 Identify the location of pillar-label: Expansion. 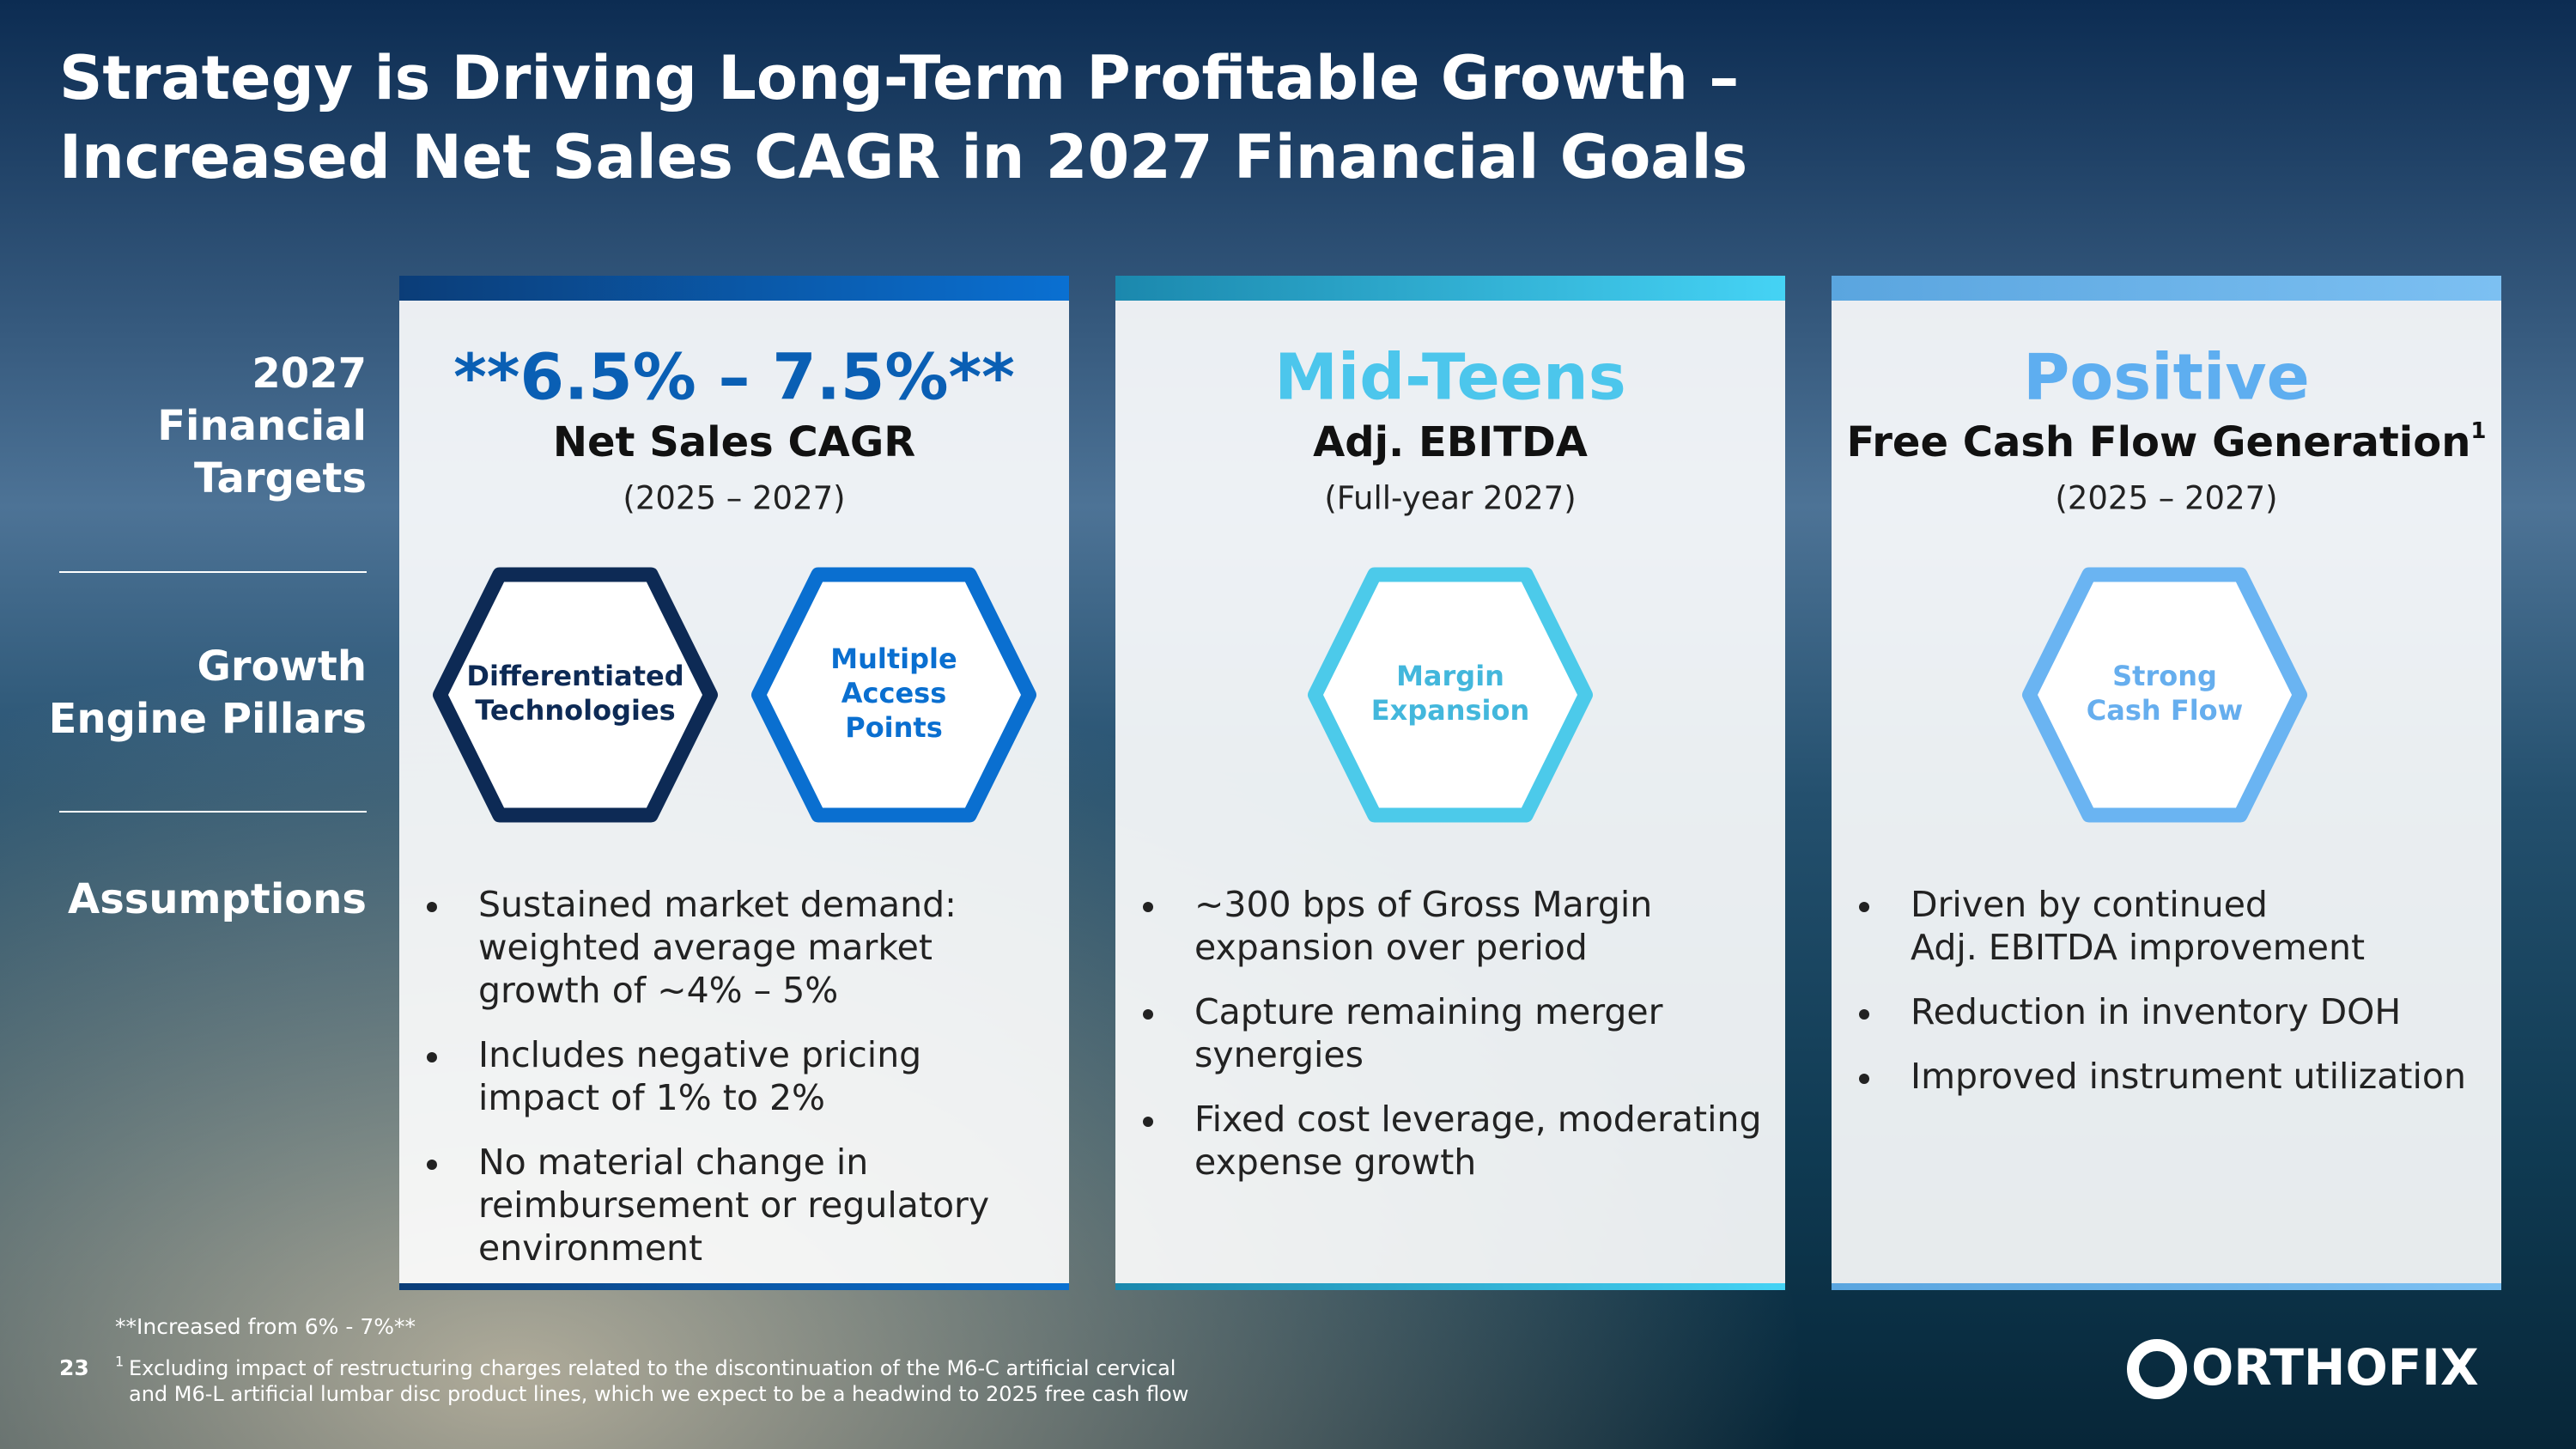
(1451, 710).